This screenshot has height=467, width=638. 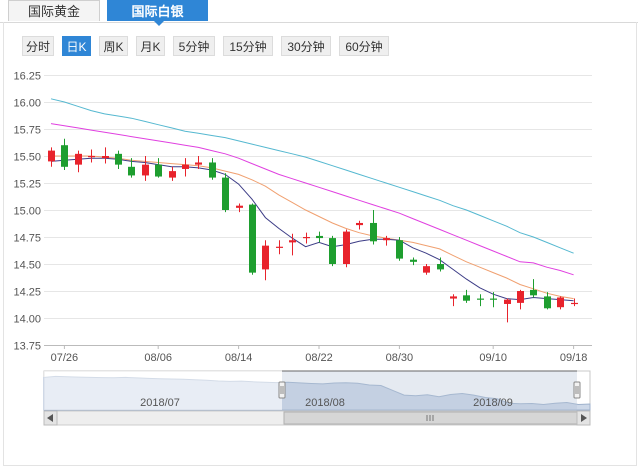 I want to click on tab-international-gold: 国际黄金, so click(x=54, y=10).